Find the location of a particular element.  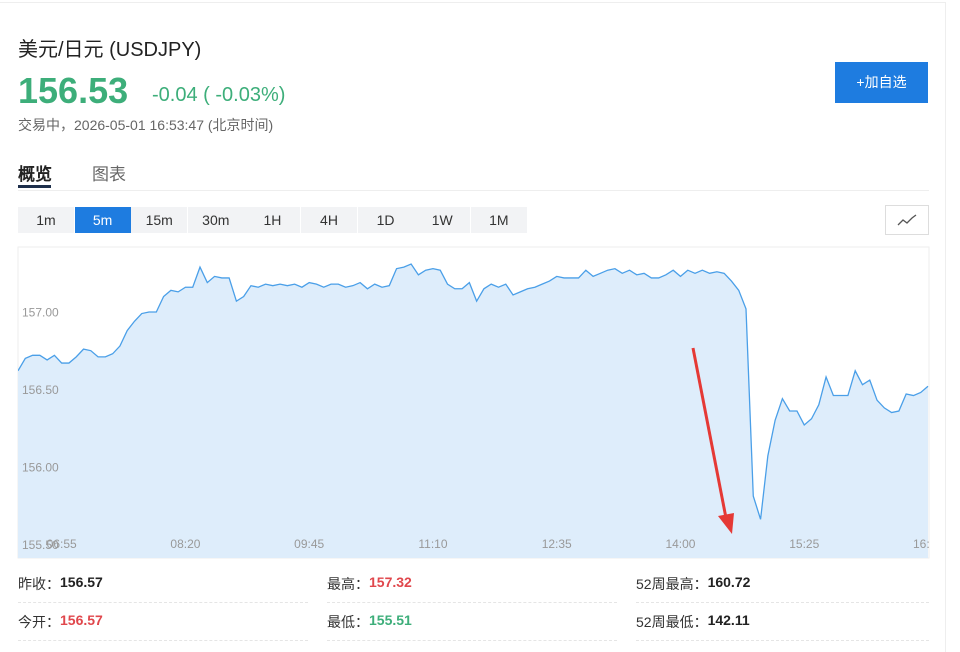

period-button: 1D is located at coordinates (385, 220).